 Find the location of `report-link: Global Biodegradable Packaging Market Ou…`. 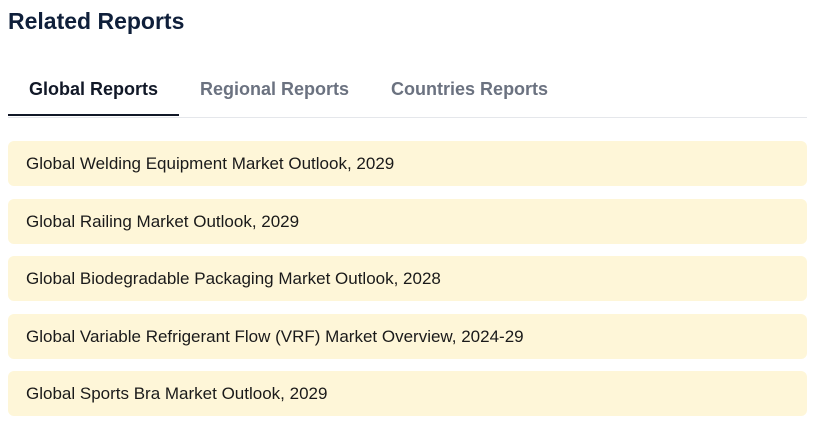

report-link: Global Biodegradable Packaging Market Ou… is located at coordinates (407, 278).